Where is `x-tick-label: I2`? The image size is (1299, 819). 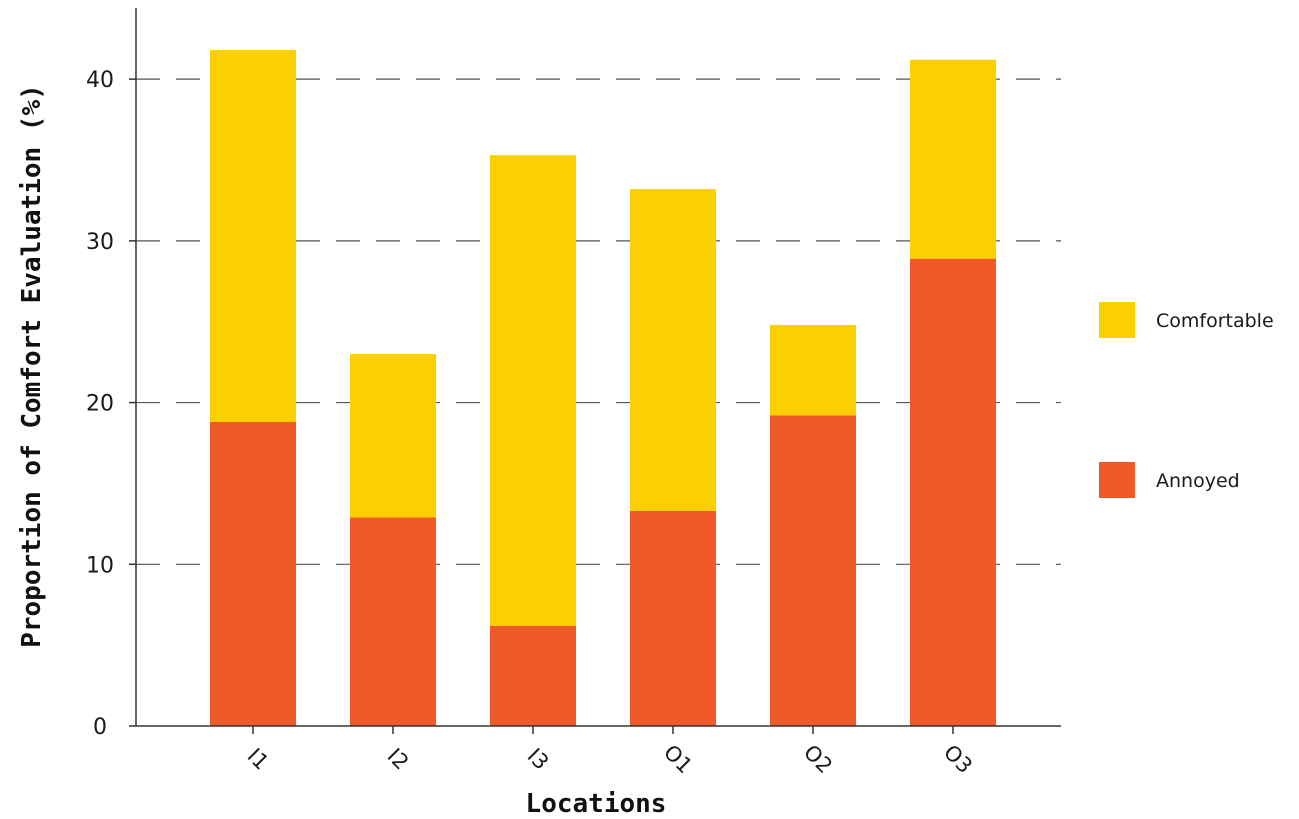 x-tick-label: I2 is located at coordinates (398, 759).